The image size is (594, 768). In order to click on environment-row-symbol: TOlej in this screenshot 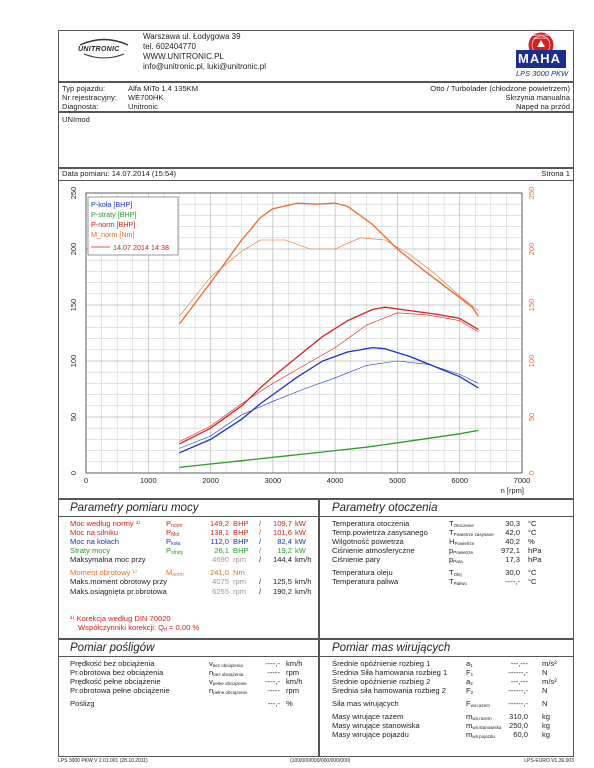, I will do `click(455, 573)`.